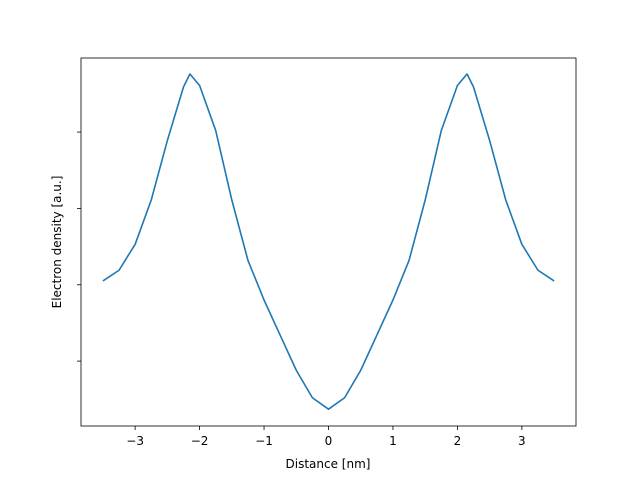  Describe the element at coordinates (329, 441) in the screenshot. I see `x-tick-label: 0` at that location.